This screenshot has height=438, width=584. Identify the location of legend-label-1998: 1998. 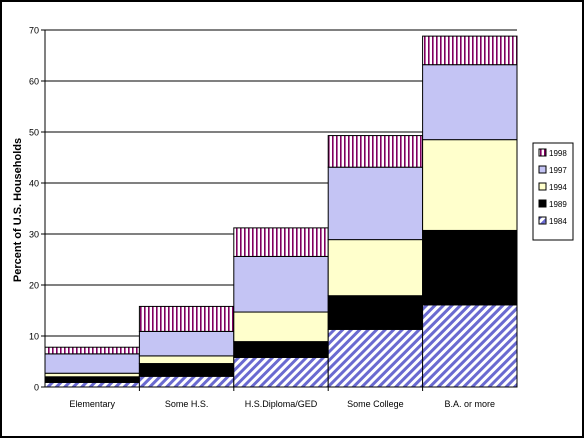
(558, 153).